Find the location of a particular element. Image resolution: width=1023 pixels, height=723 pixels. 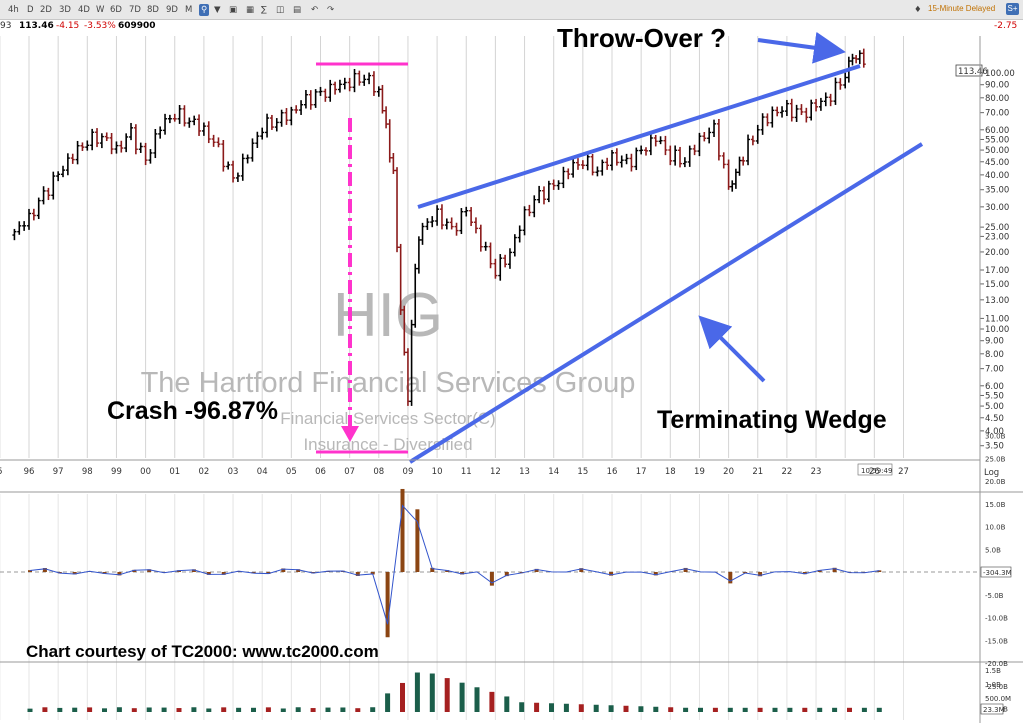

vol-current-label: 23.3M is located at coordinates (994, 710).